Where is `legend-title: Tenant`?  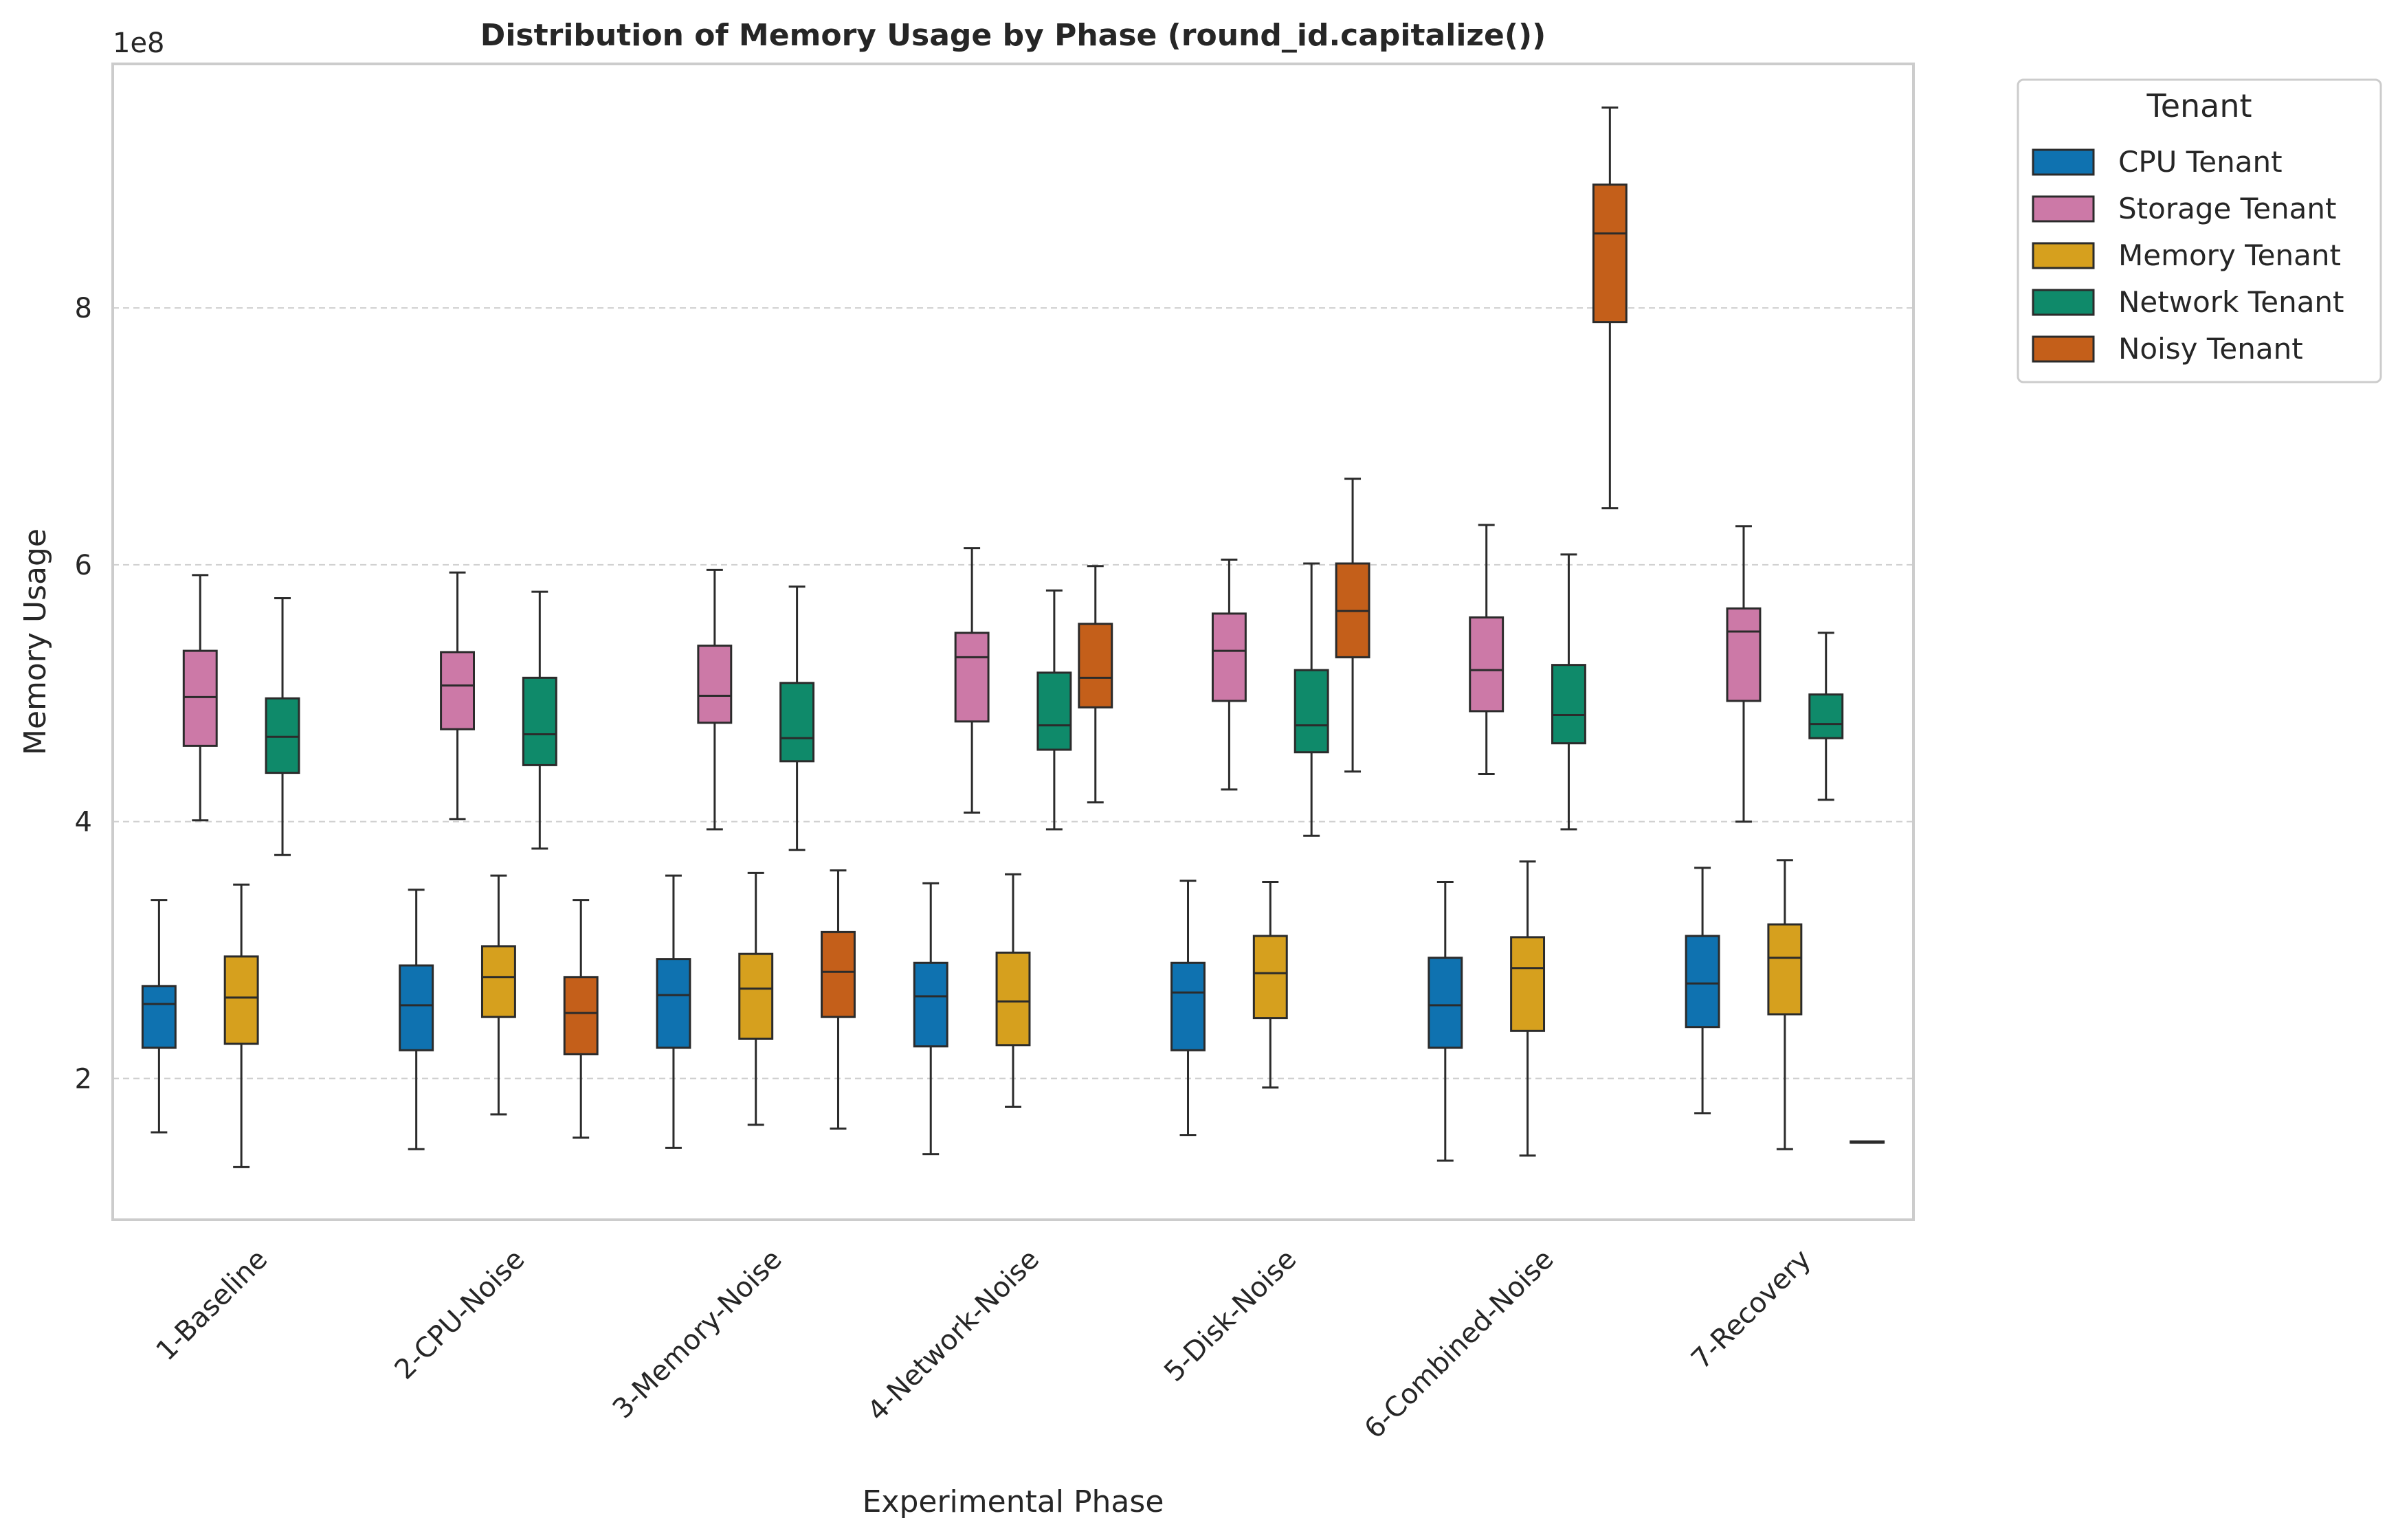 legend-title: Tenant is located at coordinates (2199, 105).